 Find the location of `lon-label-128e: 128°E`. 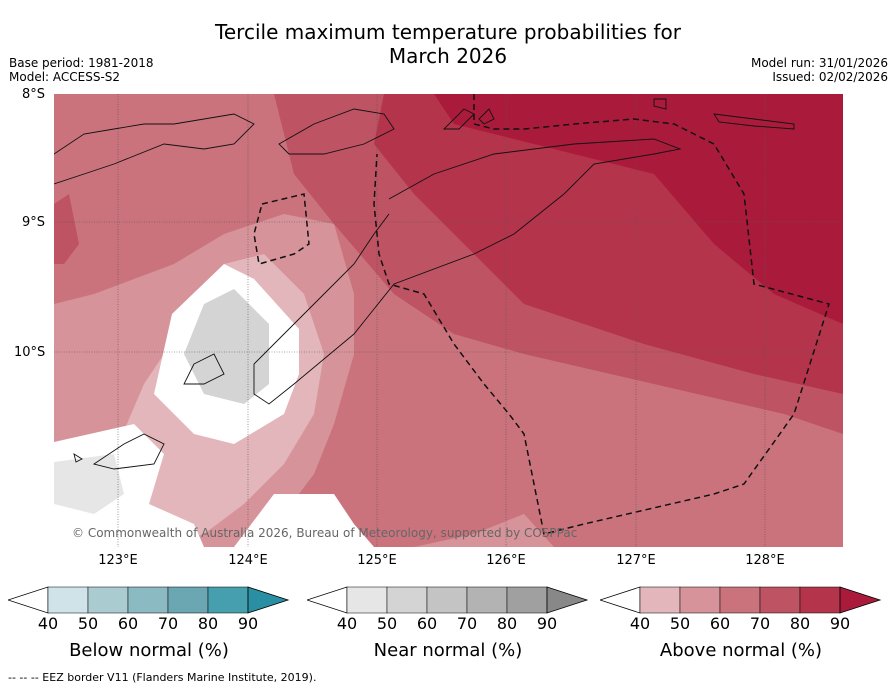

lon-label-128e: 128°E is located at coordinates (765, 560).